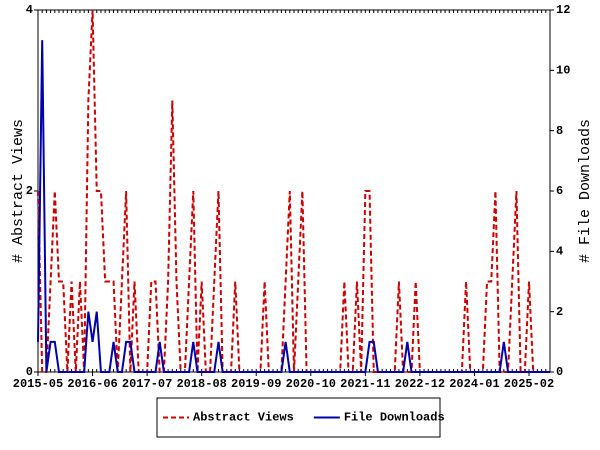  Describe the element at coordinates (559, 131) in the screenshot. I see `y2-tick-label: 8` at that location.